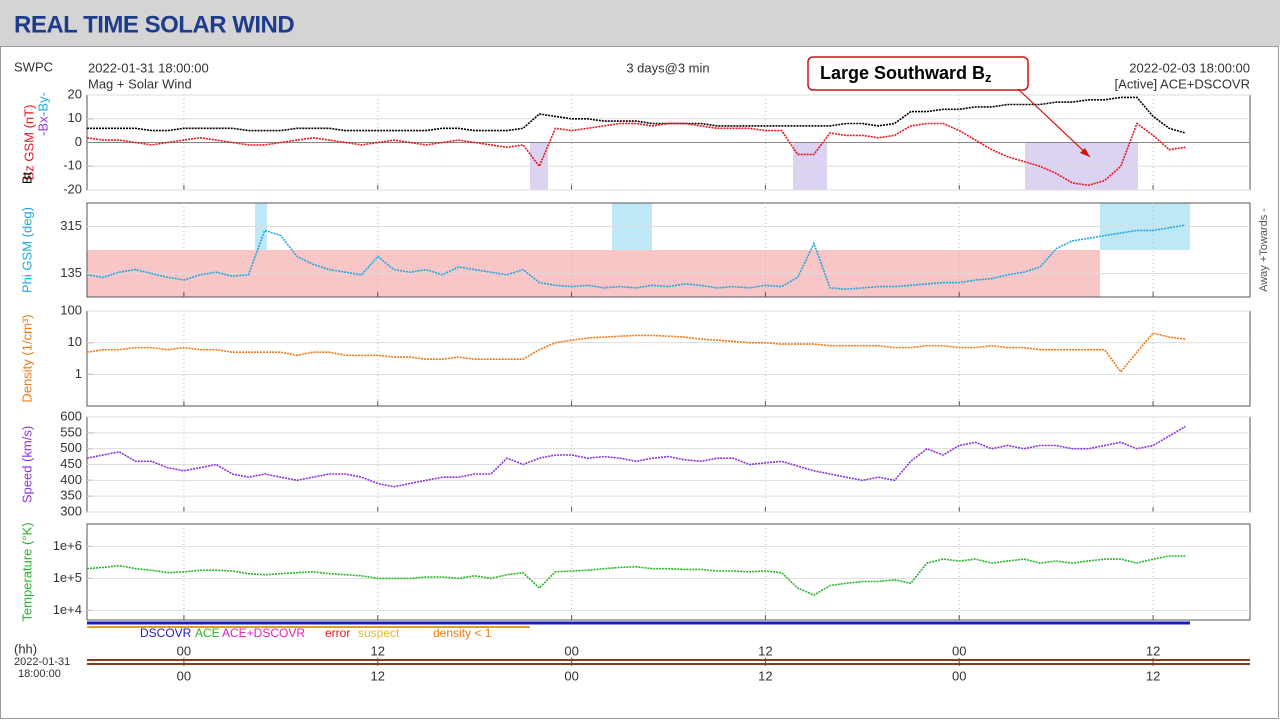 This screenshot has width=1280, height=720. What do you see at coordinates (166, 633) in the screenshot?
I see `legend-entry: DSCOVR` at bounding box center [166, 633].